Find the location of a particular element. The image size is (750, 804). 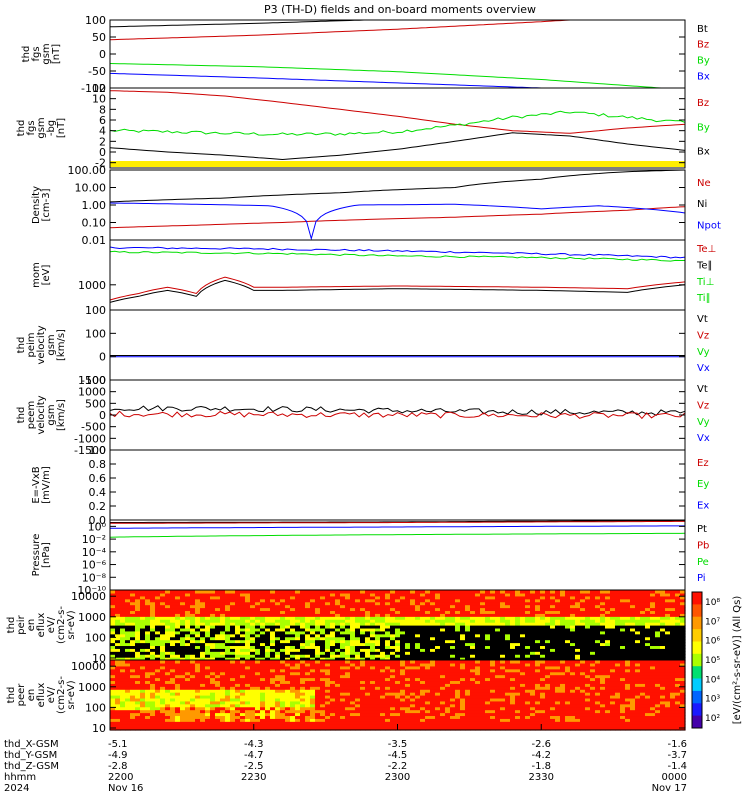

ylabel-text: [nT] is located at coordinates (56, 54).